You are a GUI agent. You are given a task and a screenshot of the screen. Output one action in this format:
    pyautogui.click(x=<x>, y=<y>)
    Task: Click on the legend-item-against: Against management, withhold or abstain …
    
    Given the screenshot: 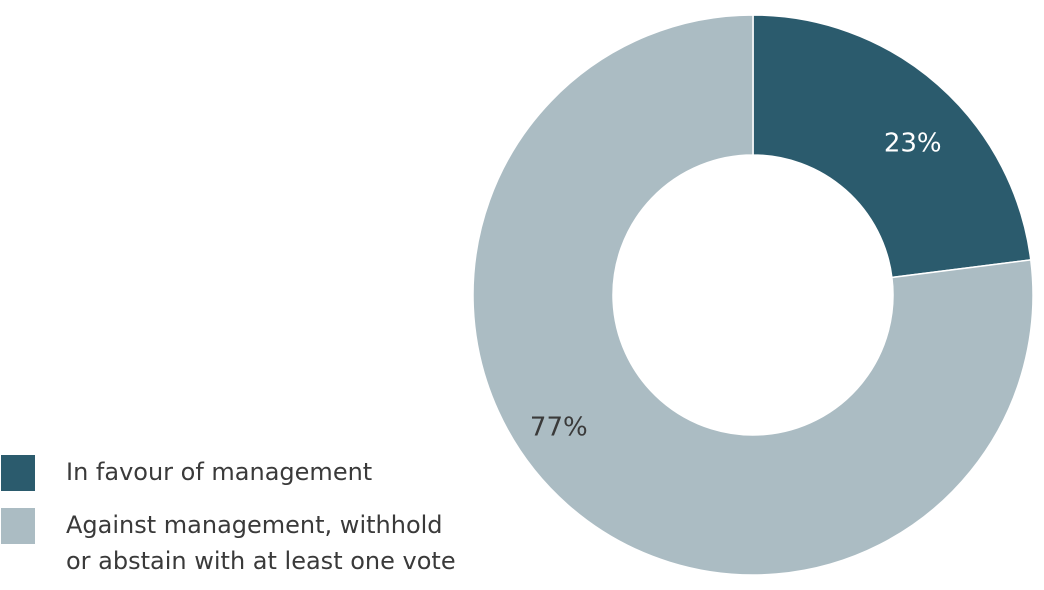 What is the action you would take?
    pyautogui.click(x=235, y=543)
    